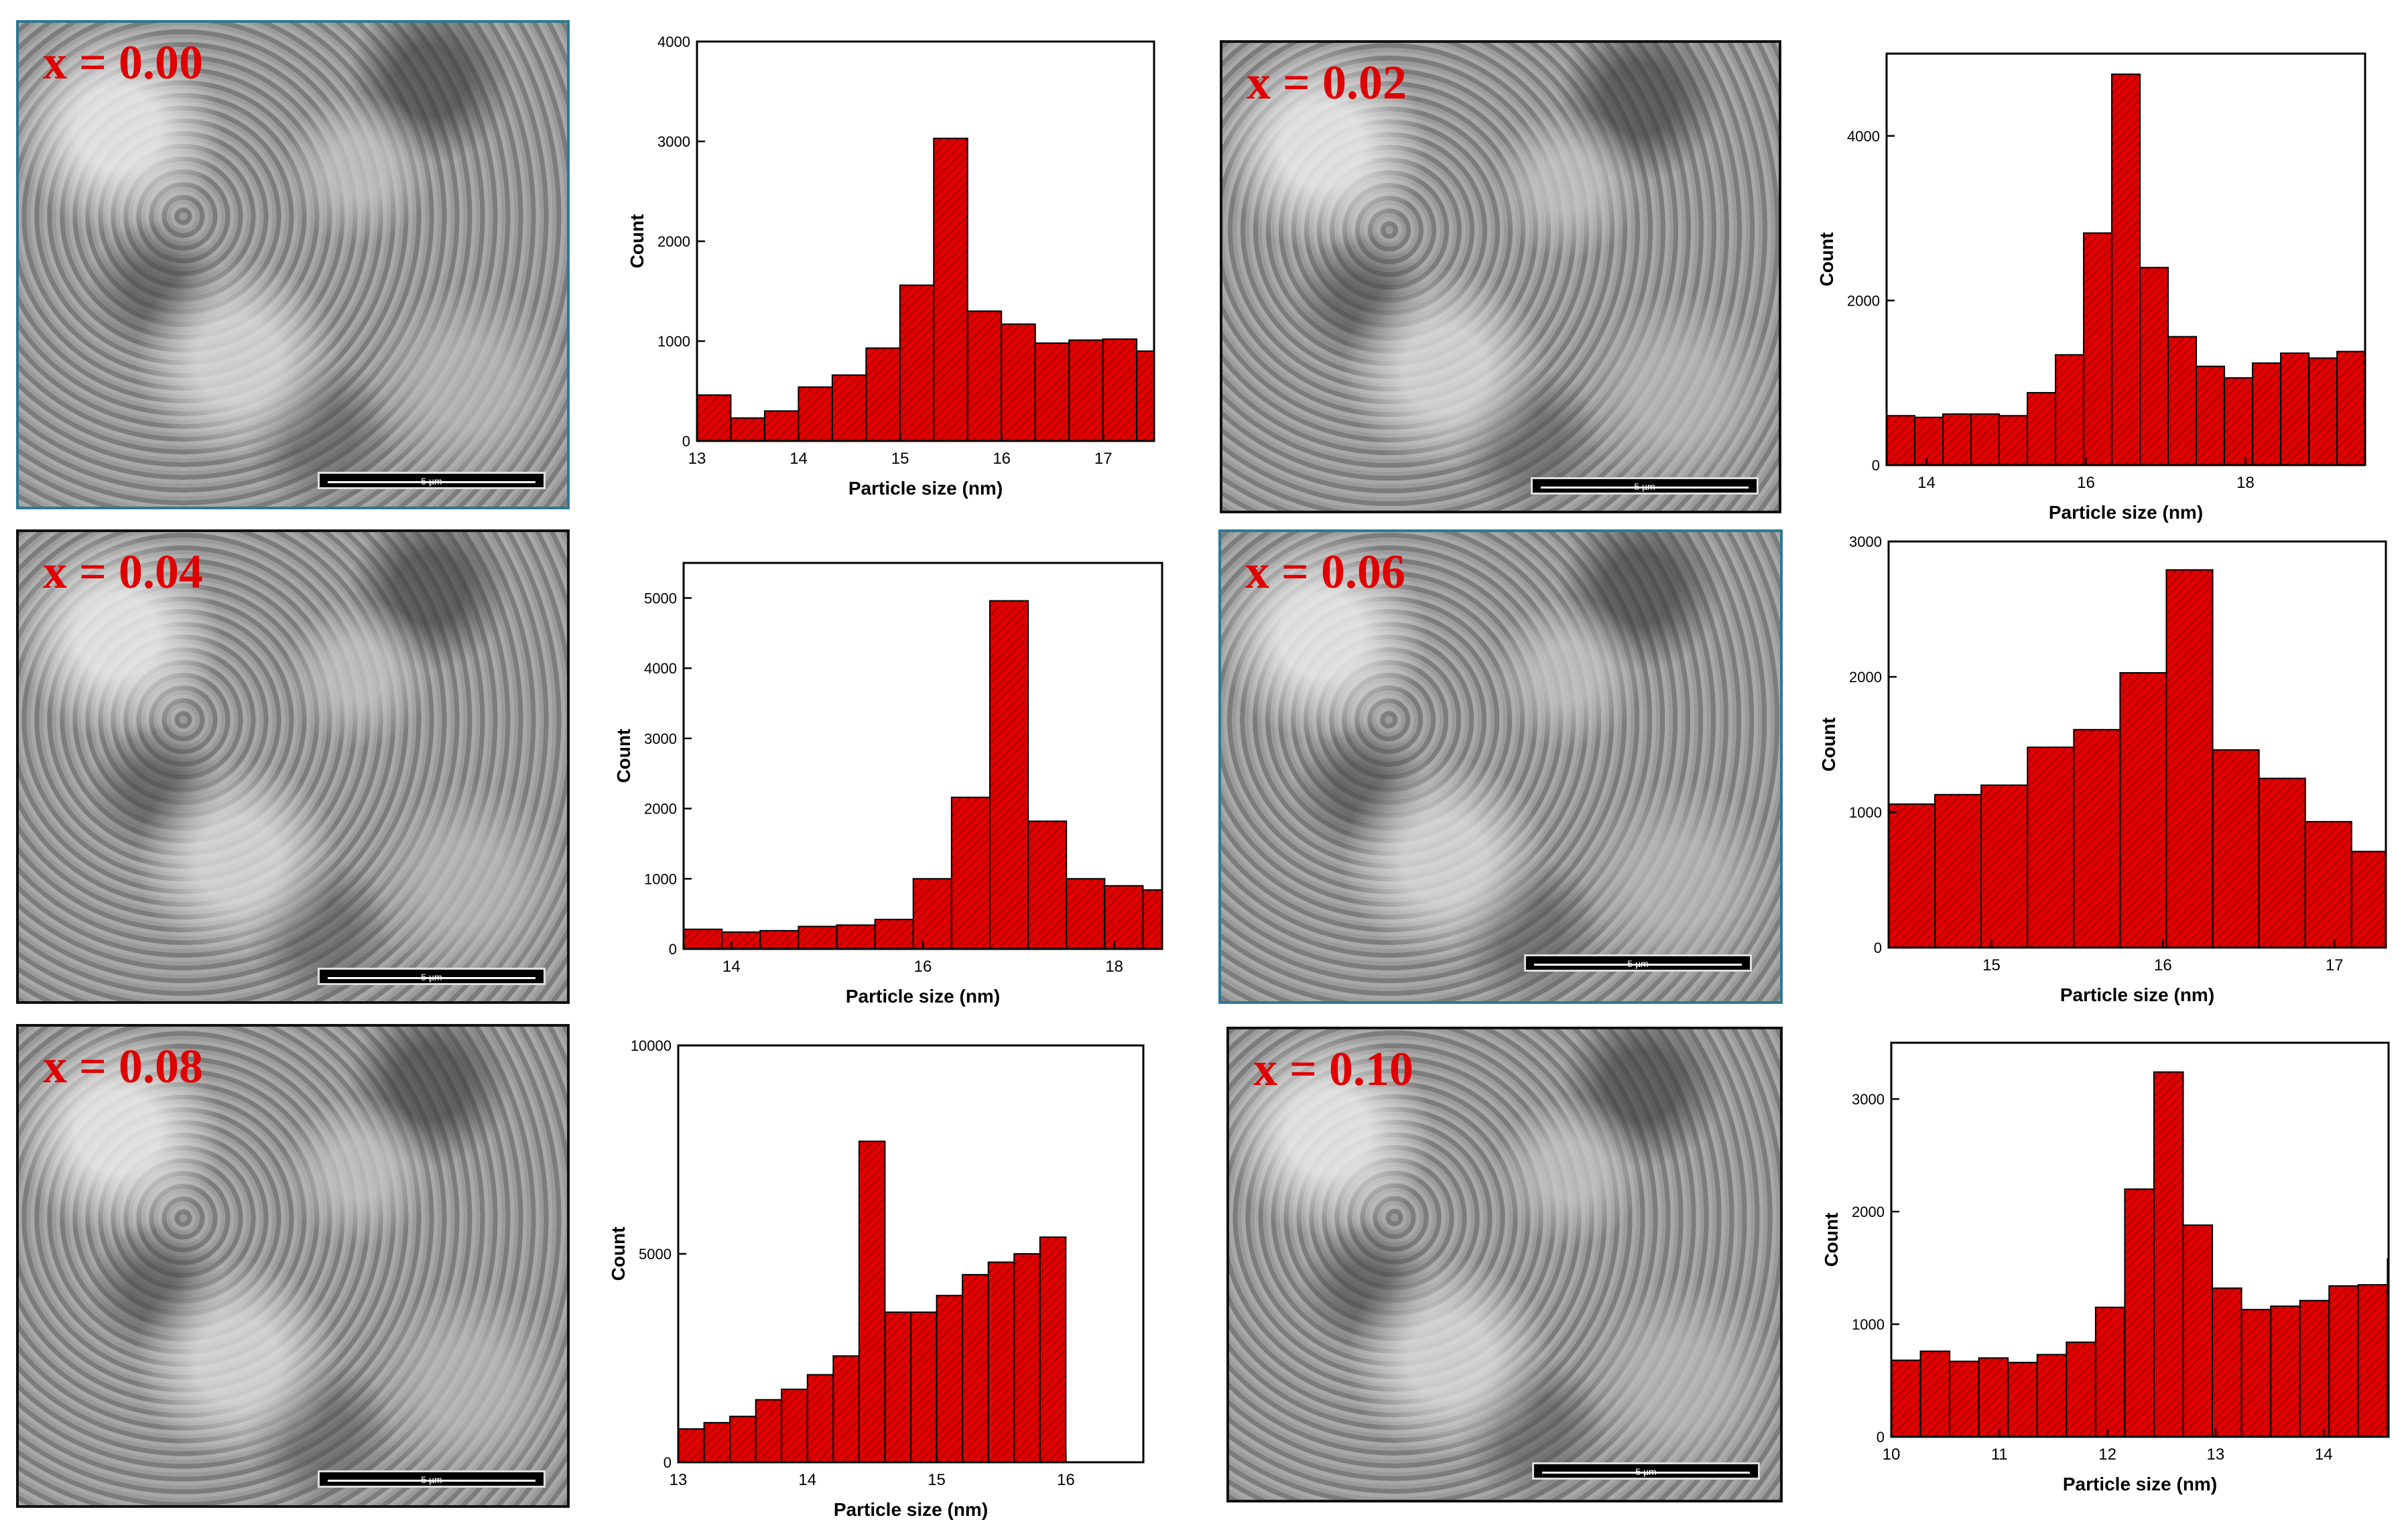 The height and width of the screenshot is (1540, 2408). What do you see at coordinates (2335, 965) in the screenshot?
I see `x-tick-label: 17` at bounding box center [2335, 965].